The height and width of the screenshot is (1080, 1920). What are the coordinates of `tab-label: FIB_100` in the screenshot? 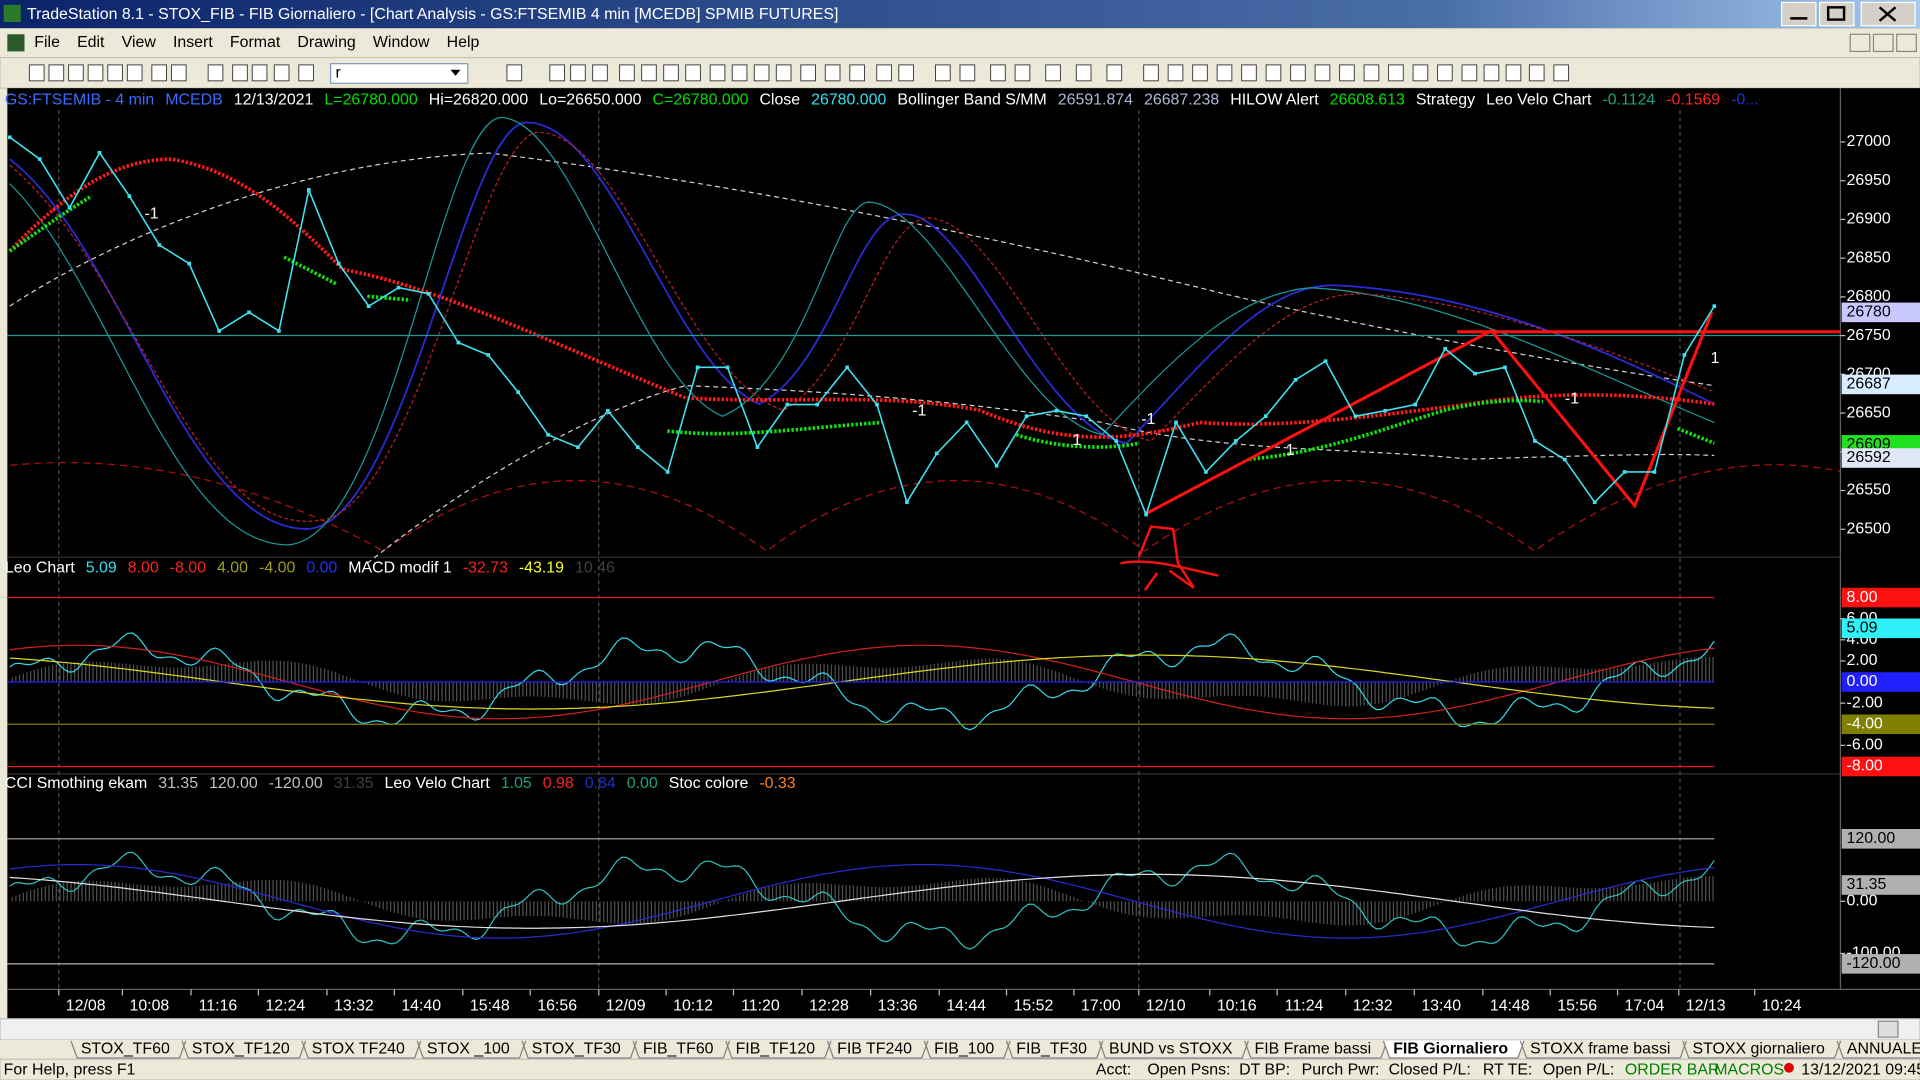 It's located at (964, 1049).